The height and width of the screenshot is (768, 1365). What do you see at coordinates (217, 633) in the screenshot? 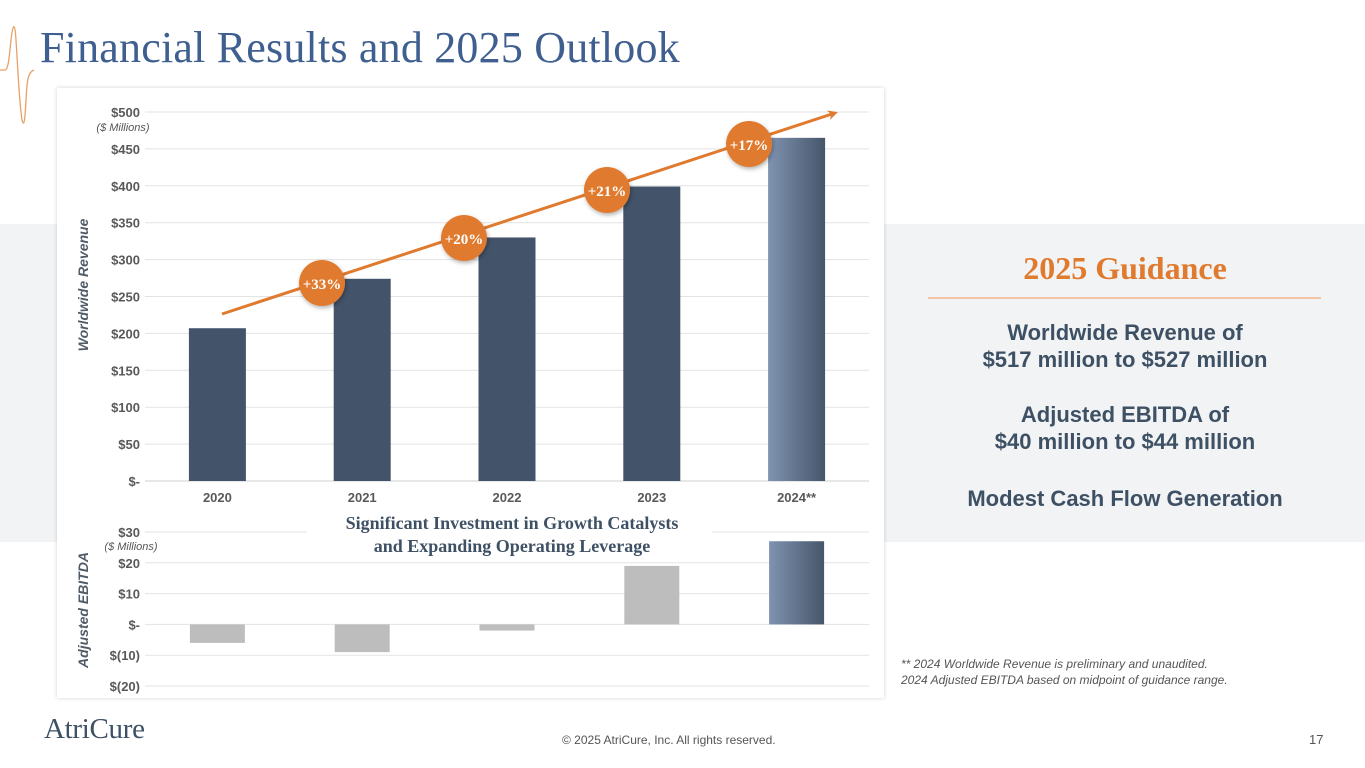
I see `ebitda-bar-2020` at bounding box center [217, 633].